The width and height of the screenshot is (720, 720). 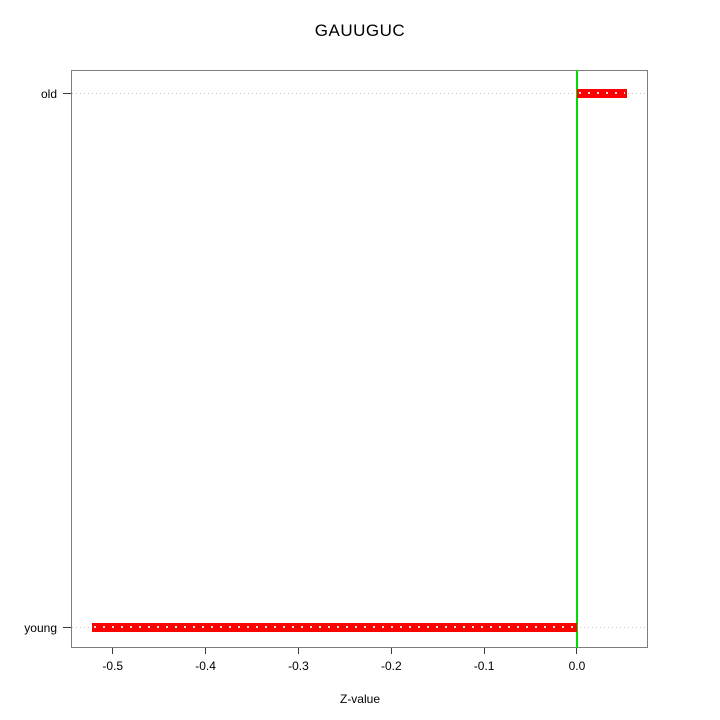 I want to click on y-axis-tick-old, so click(x=67, y=93).